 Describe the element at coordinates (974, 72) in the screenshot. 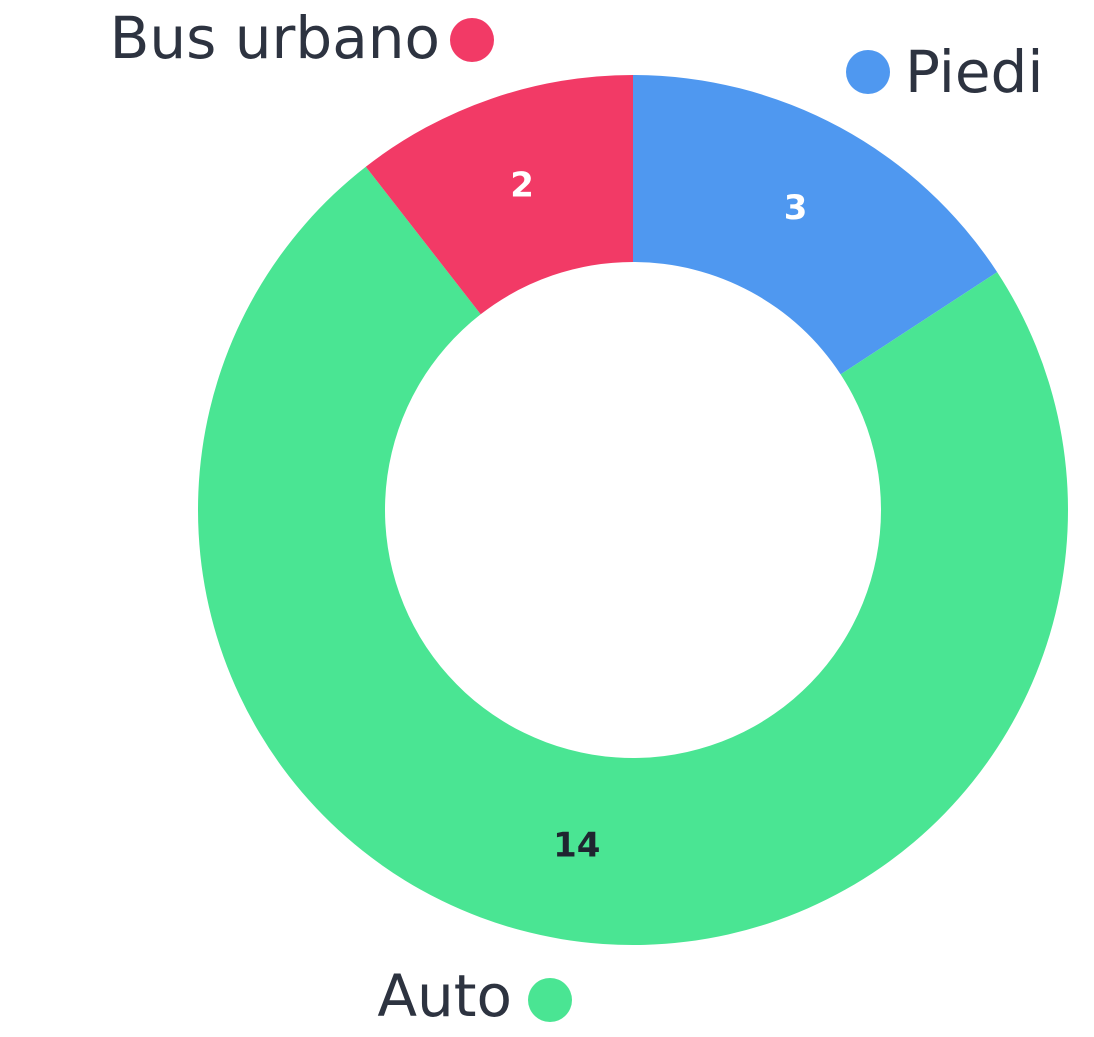

I see `category-label: Piedi` at that location.